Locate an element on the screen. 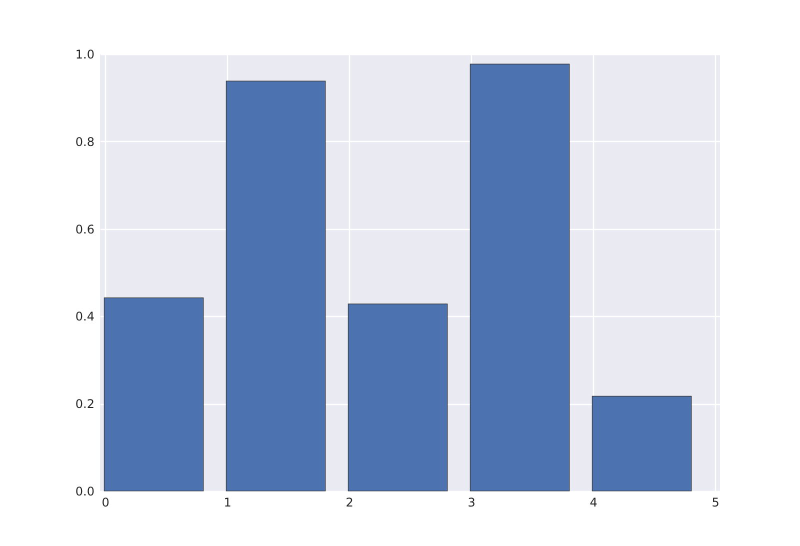  x-tick-label: 2 is located at coordinates (350, 503).